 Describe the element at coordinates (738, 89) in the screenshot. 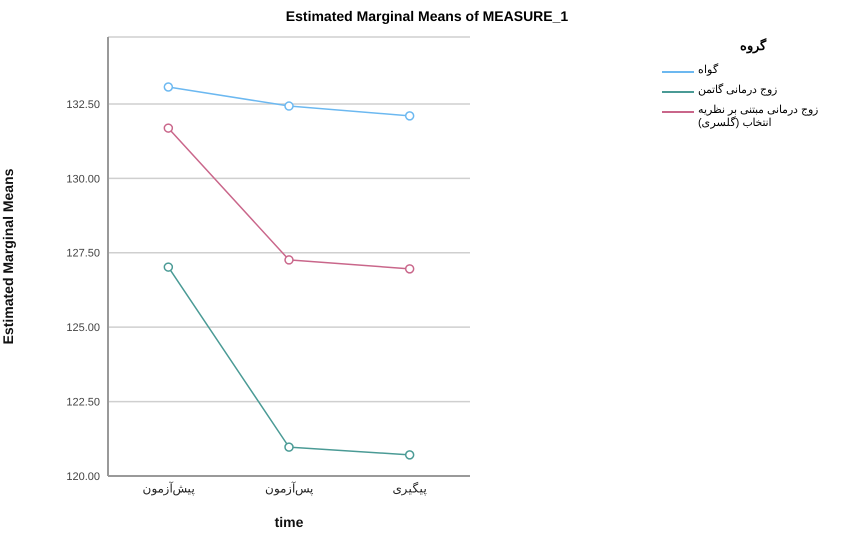

I see `legend-label: زوج درمانی گاتمن` at that location.